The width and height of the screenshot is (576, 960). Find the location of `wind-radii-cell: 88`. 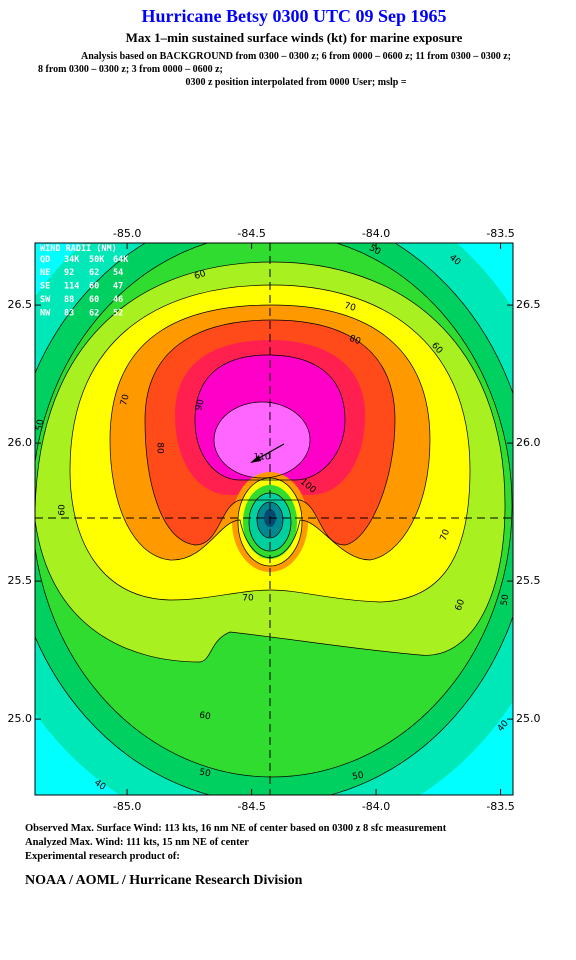

wind-radii-cell: 88 is located at coordinates (69, 300).